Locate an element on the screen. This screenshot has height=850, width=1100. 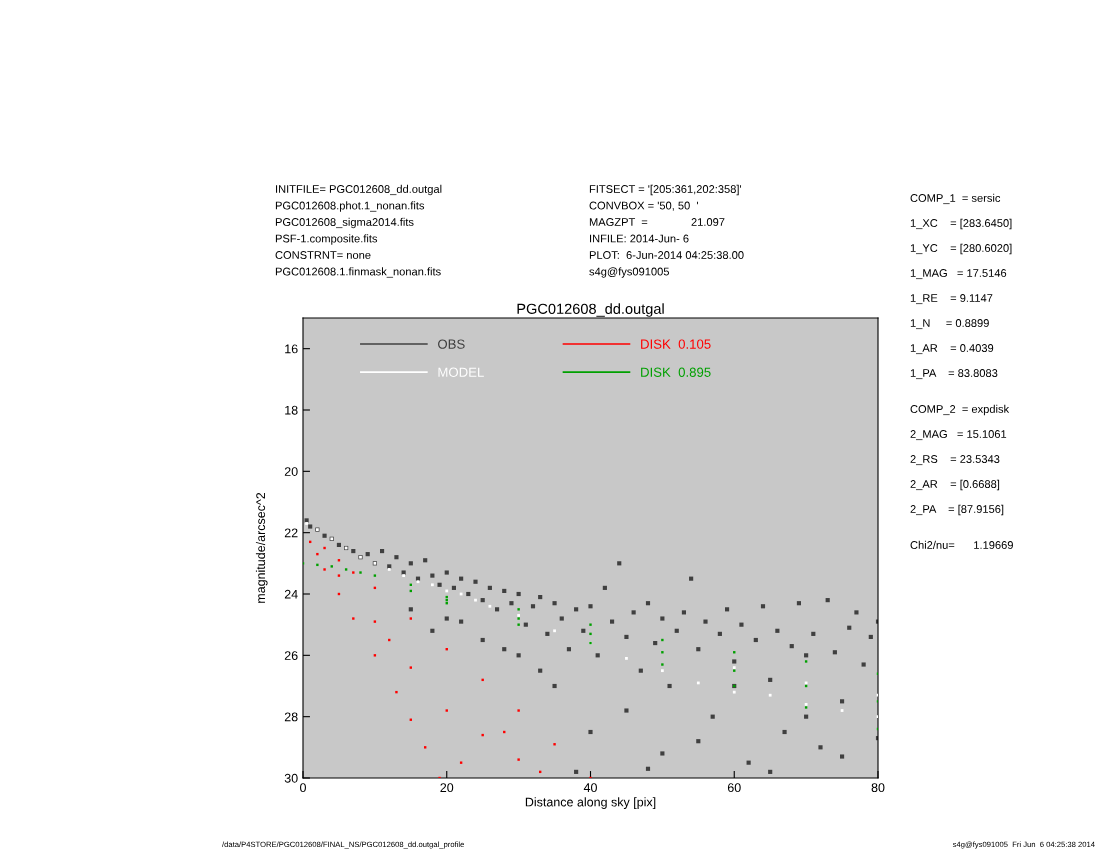
x-tick-label: 0 is located at coordinates (303, 788).